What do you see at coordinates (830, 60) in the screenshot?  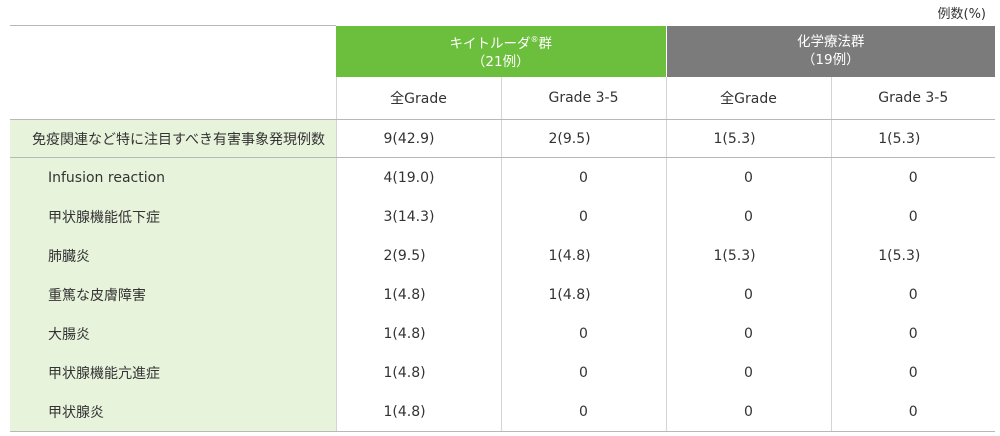 I see `chemo-group-count: （19例）` at bounding box center [830, 60].